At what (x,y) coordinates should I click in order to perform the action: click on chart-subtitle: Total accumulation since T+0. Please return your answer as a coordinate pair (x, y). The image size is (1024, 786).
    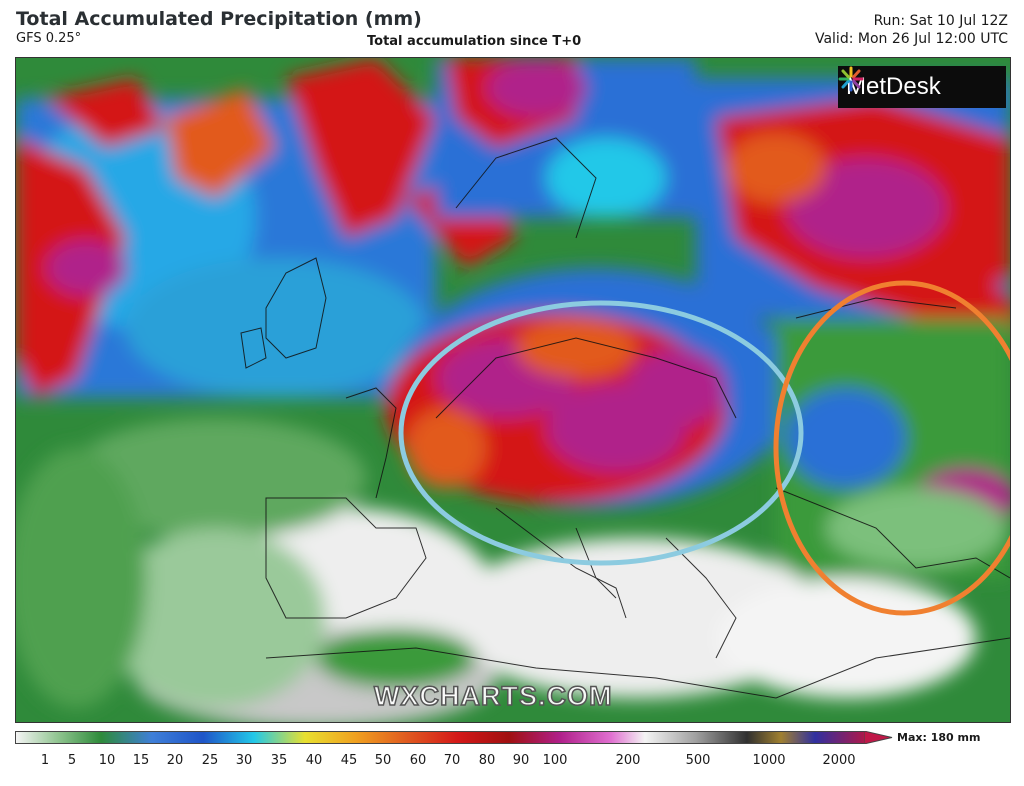
    Looking at the image, I should click on (474, 41).